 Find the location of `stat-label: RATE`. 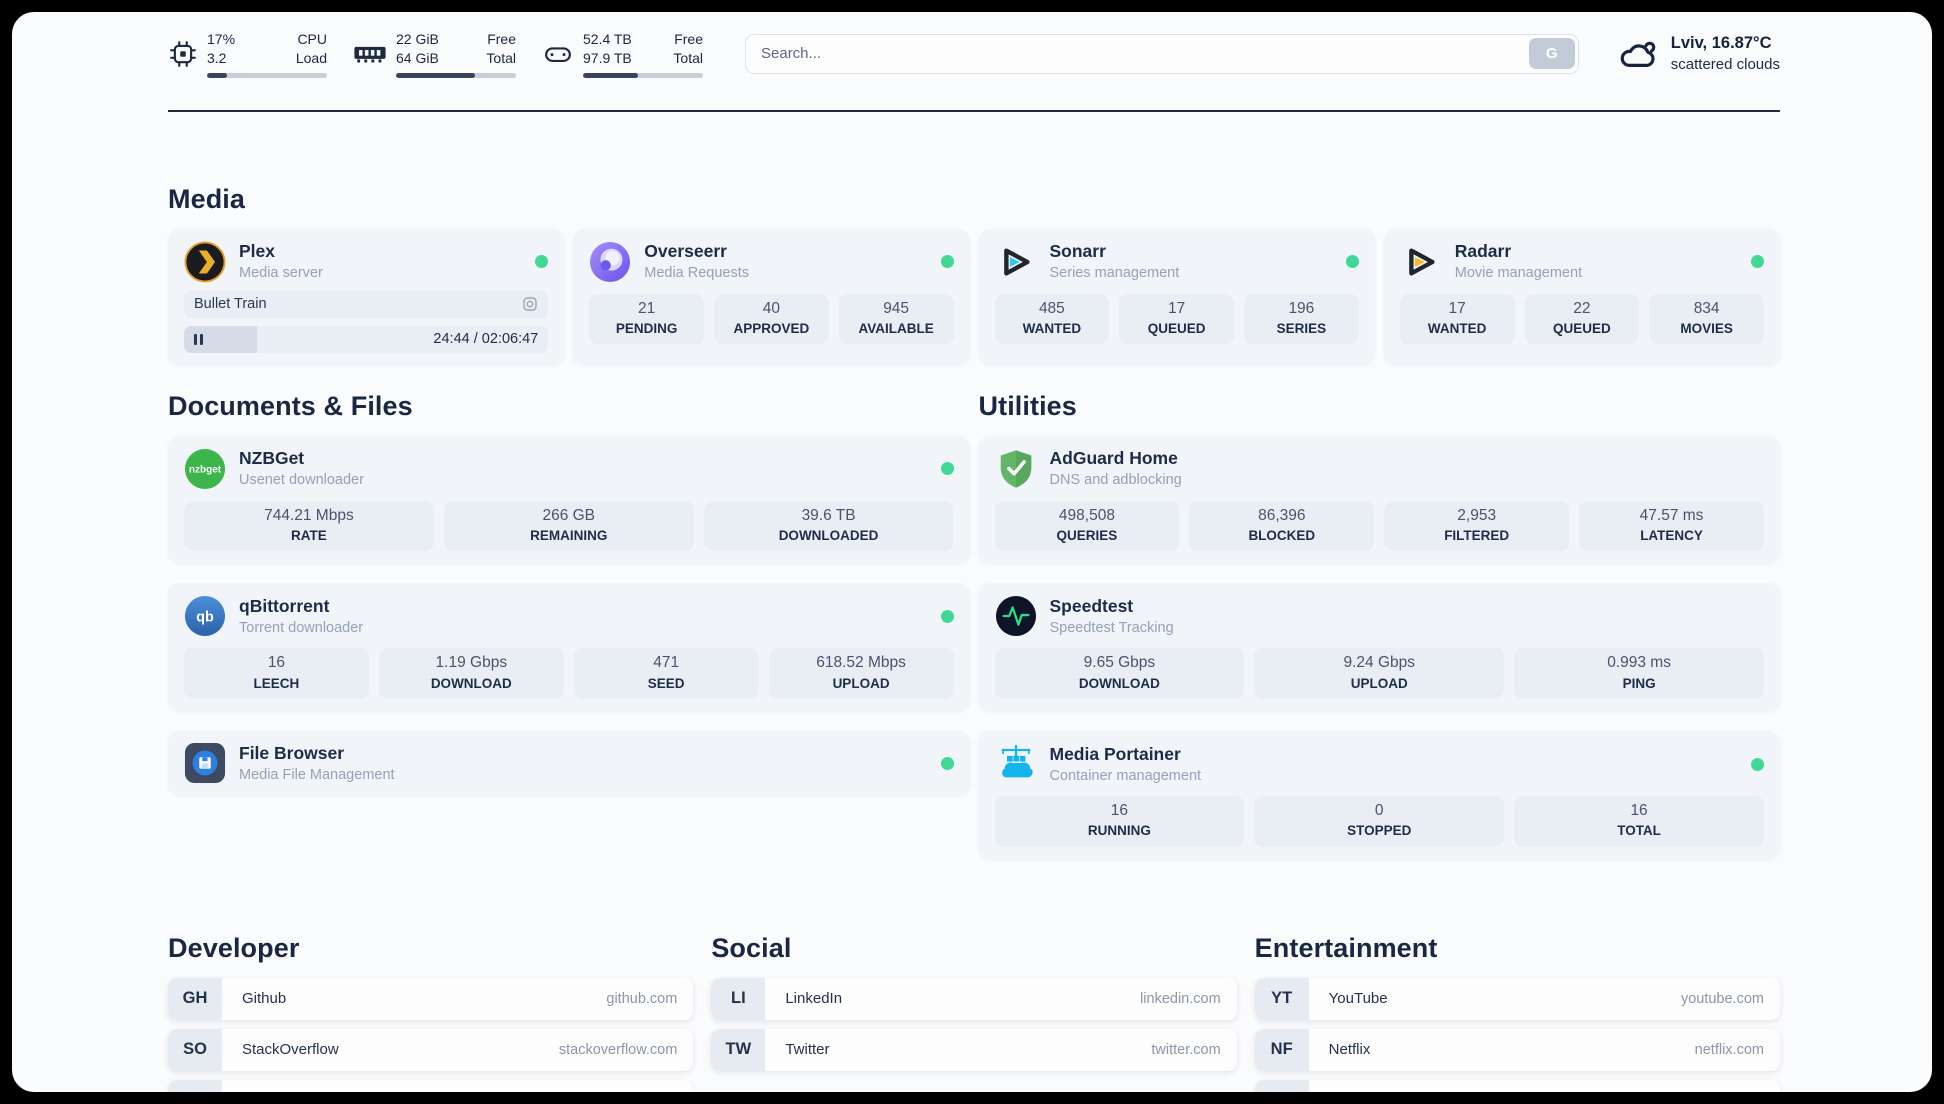

stat-label: RATE is located at coordinates (309, 535).